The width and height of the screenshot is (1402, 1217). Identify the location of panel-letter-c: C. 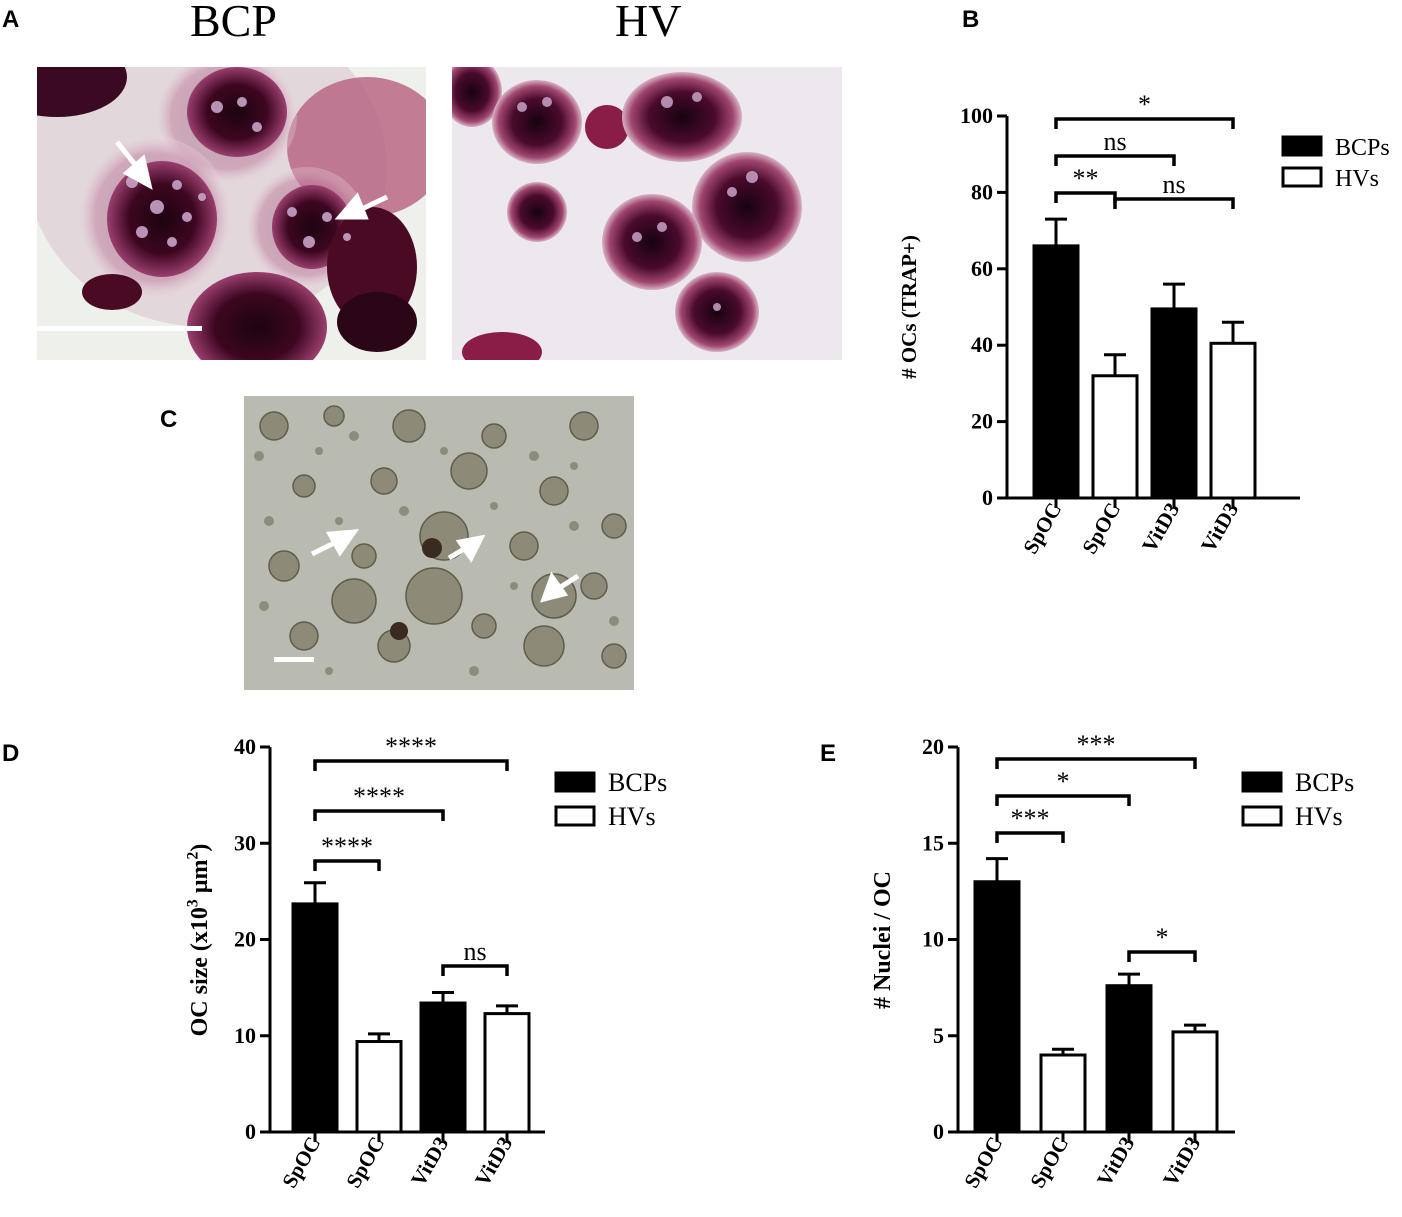
(169, 419).